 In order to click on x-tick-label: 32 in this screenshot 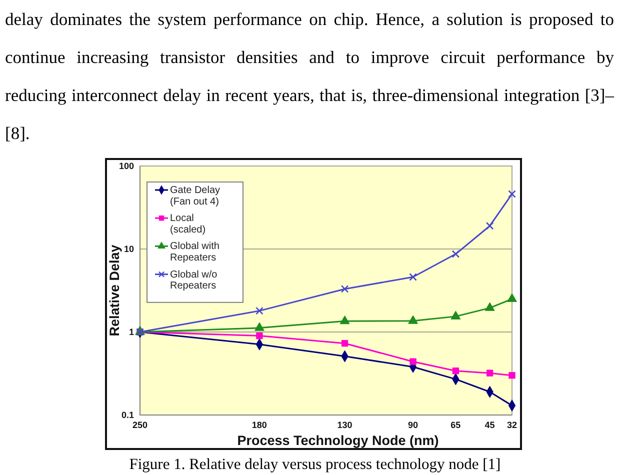, I will do `click(512, 425)`.